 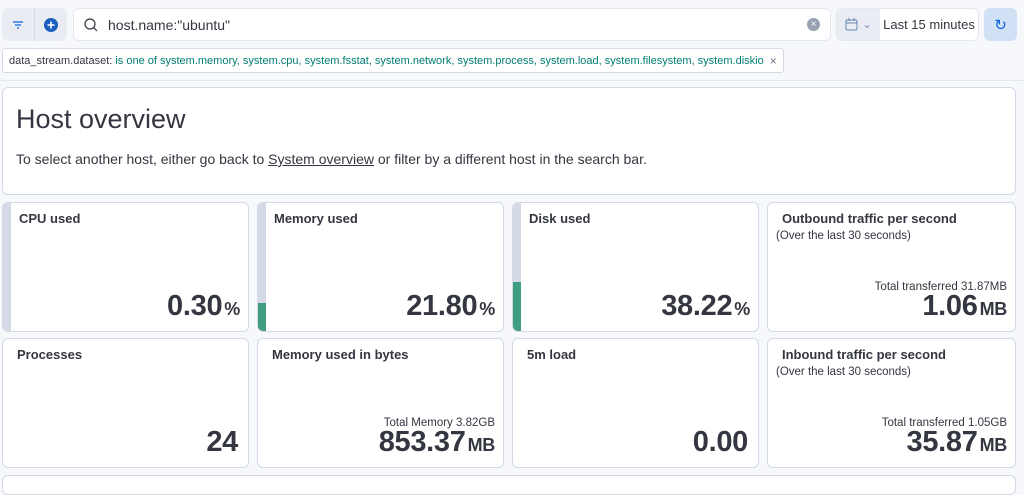 I want to click on metric-title: Outbound traffic per second, so click(x=869, y=218).